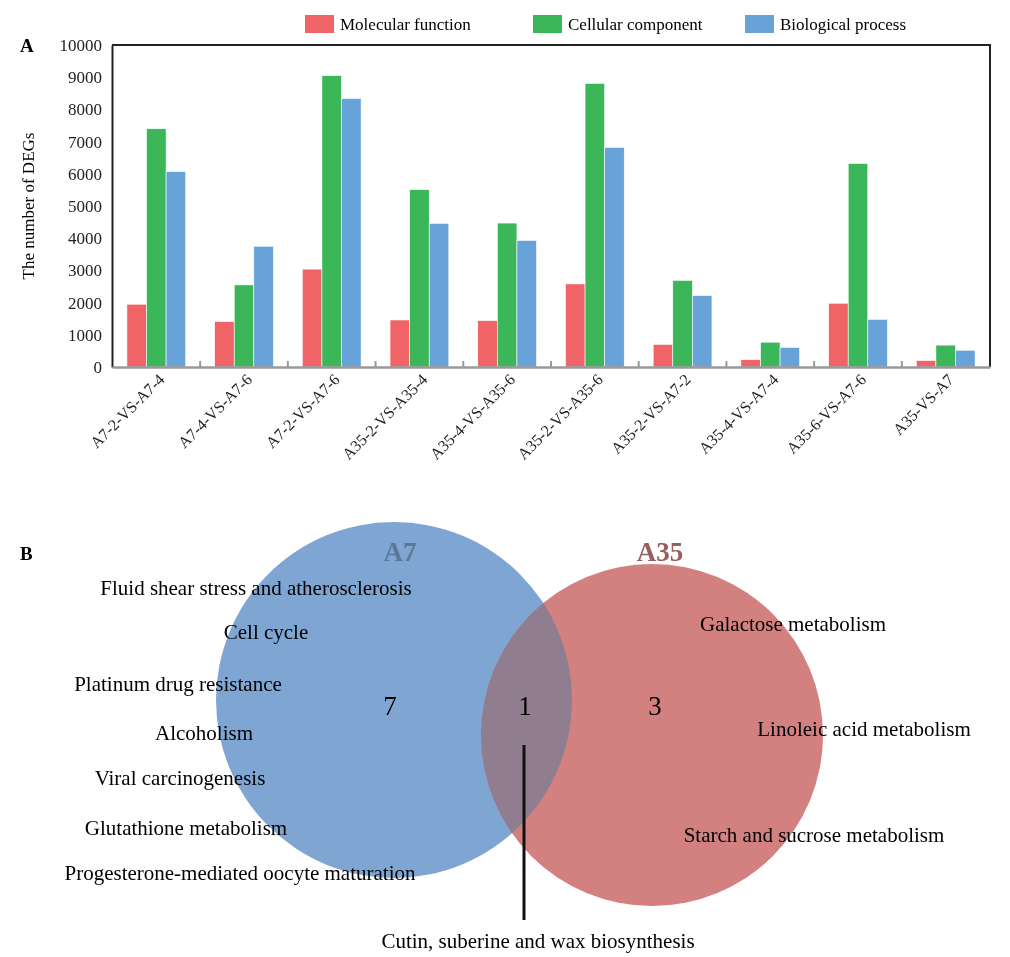 The width and height of the screenshot is (1010, 957). I want to click on y-tick-label: 2000, so click(85, 303).